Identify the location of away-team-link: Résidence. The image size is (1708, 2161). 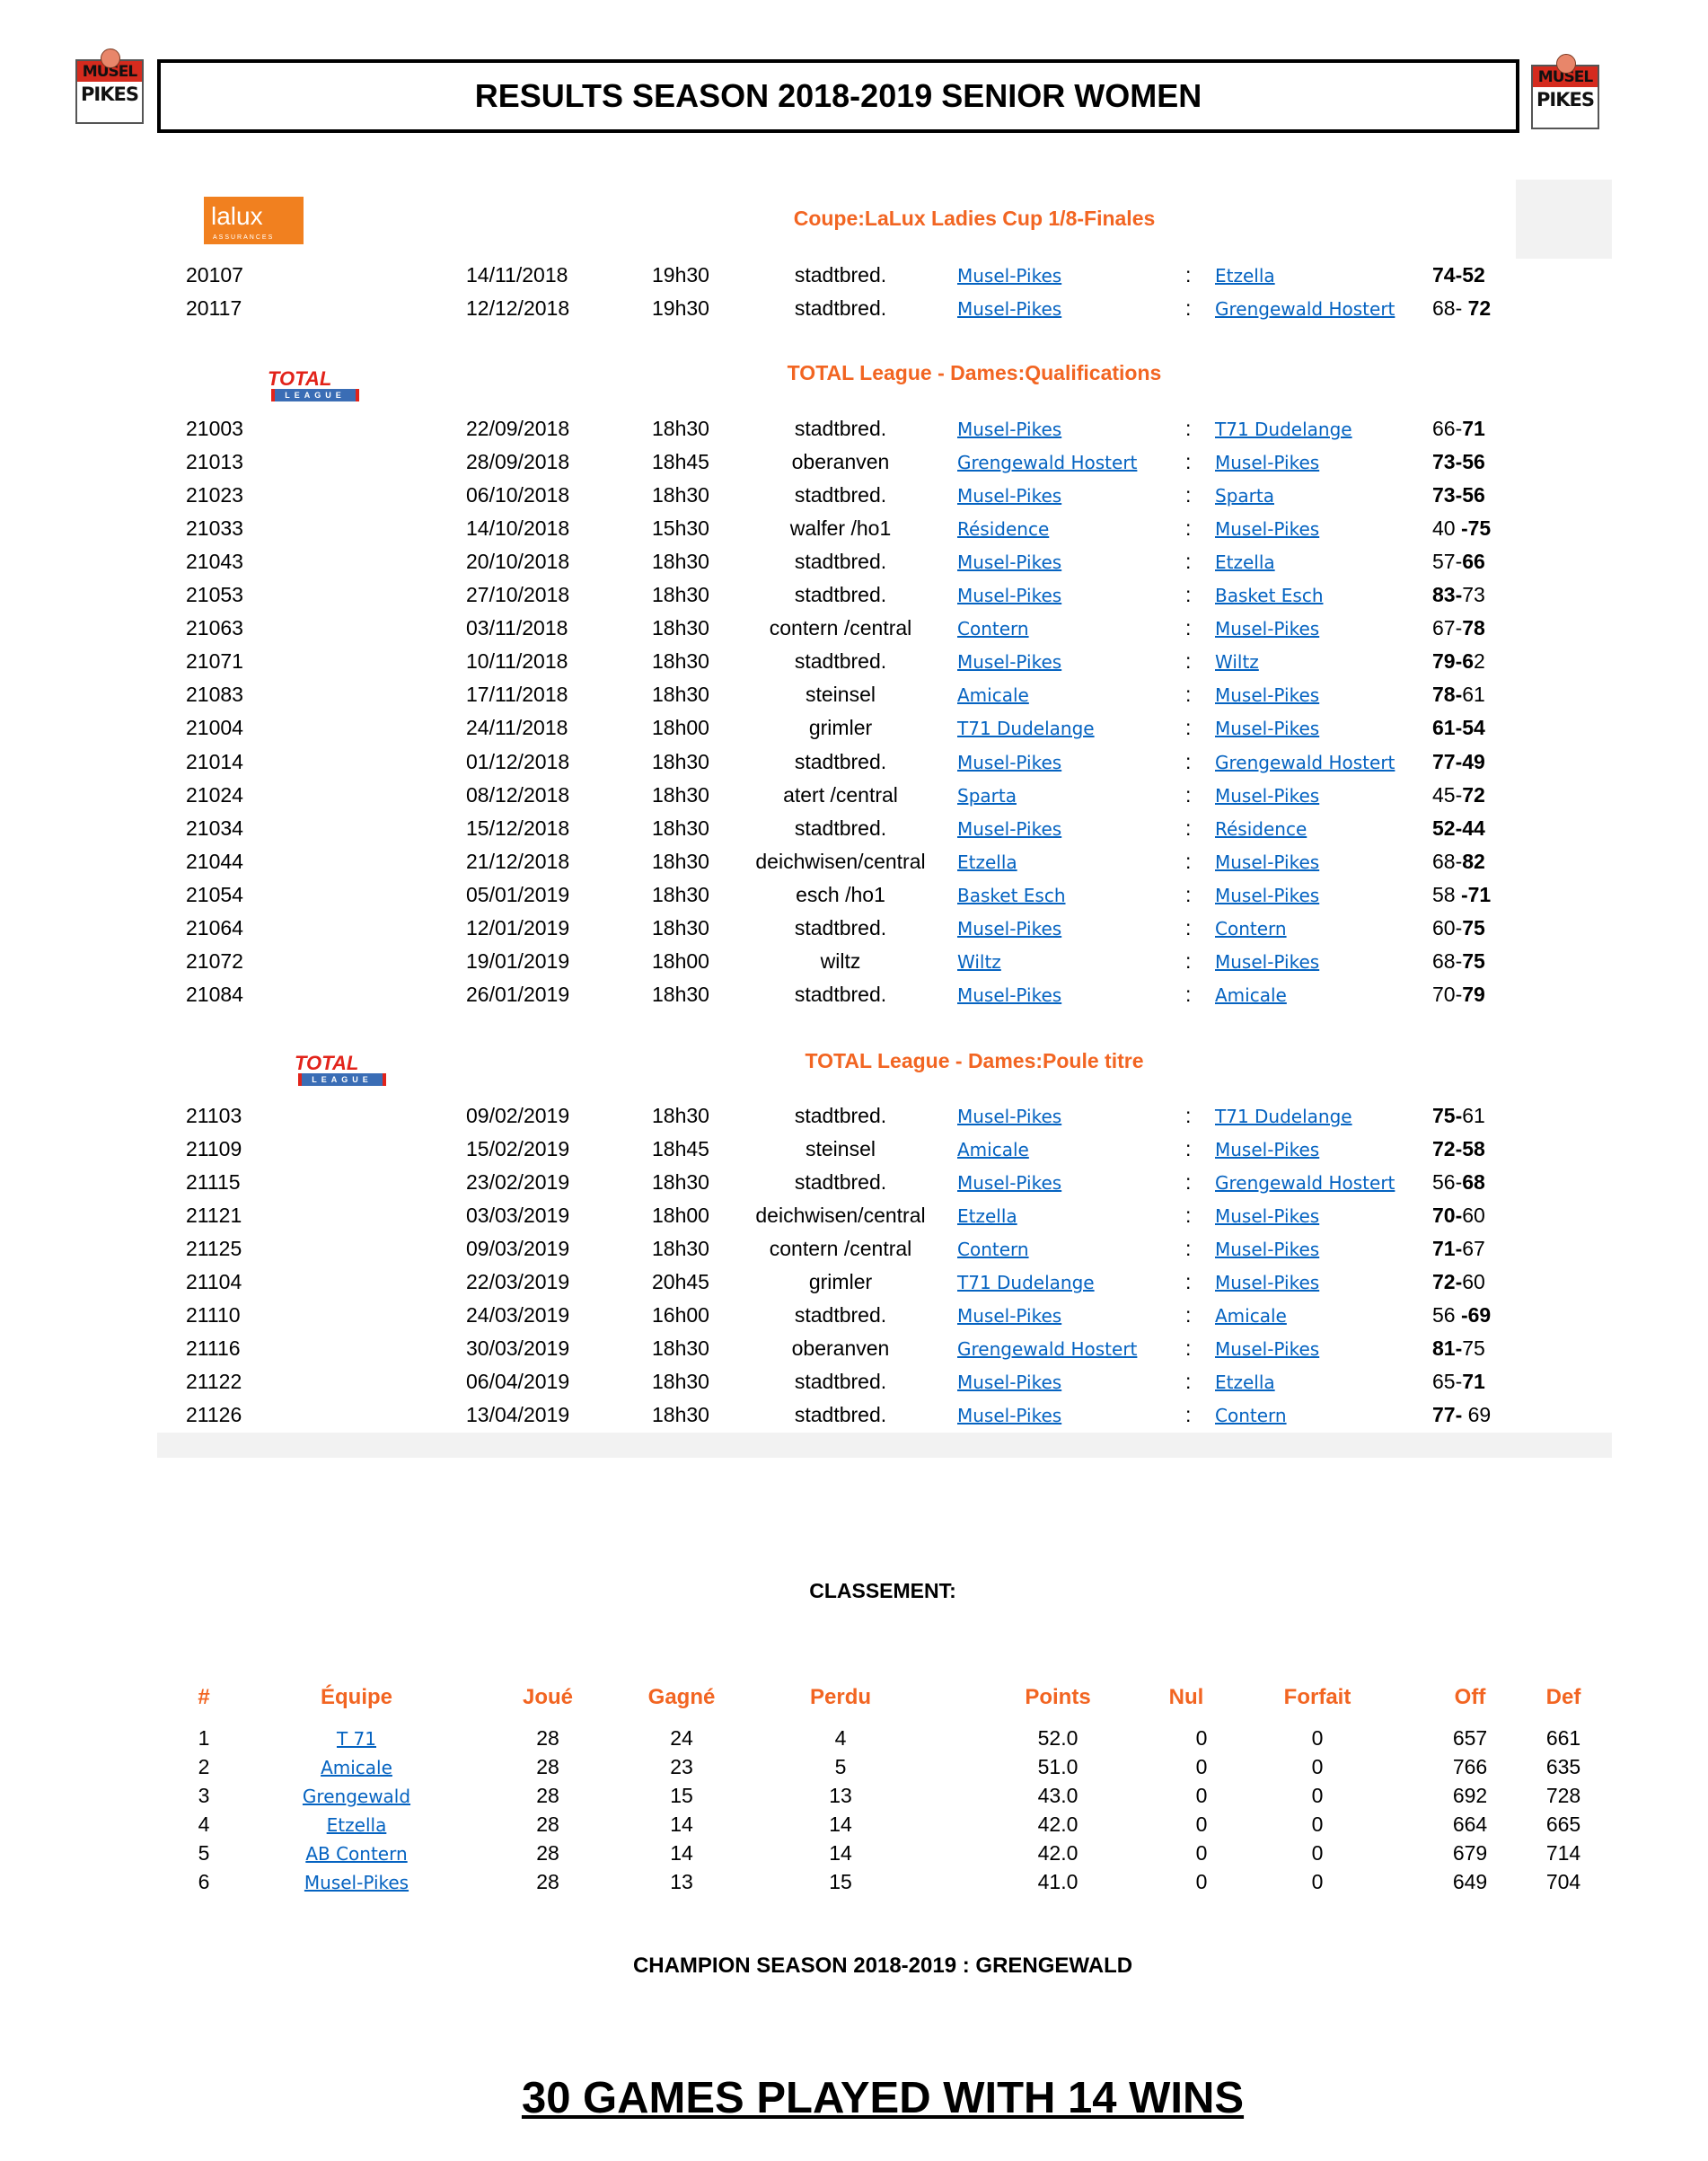
(1261, 829).